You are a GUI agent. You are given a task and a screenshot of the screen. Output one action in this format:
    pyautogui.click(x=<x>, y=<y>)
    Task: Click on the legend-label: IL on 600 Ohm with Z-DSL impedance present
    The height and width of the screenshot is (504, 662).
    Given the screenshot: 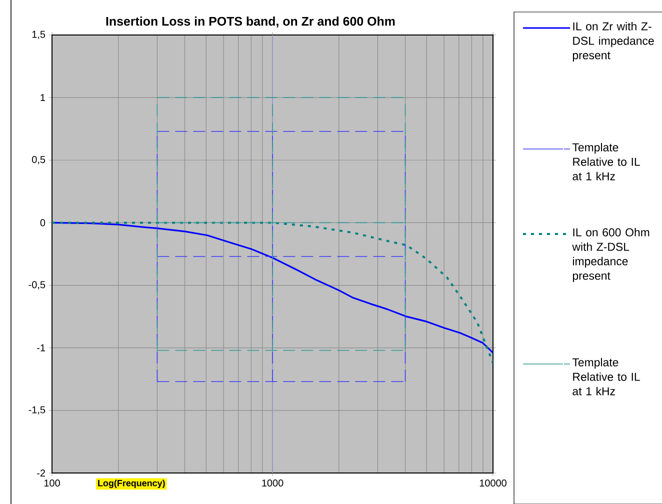 What is the action you would take?
    pyautogui.click(x=611, y=255)
    